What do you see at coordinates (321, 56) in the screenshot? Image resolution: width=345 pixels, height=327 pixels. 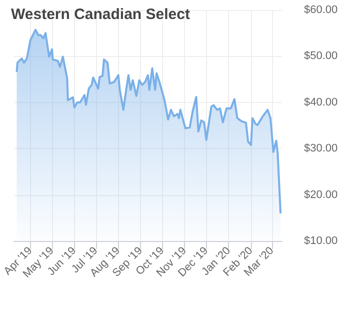 I see `y-tick-label: $50.00` at bounding box center [321, 56].